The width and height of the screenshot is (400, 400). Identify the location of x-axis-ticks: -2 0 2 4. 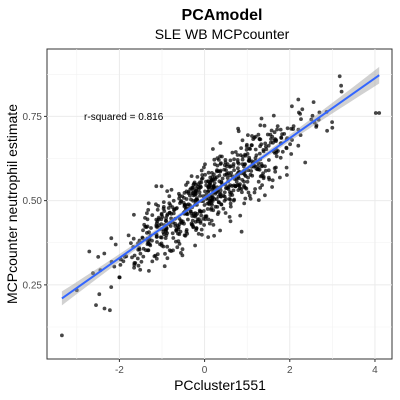
(246, 367).